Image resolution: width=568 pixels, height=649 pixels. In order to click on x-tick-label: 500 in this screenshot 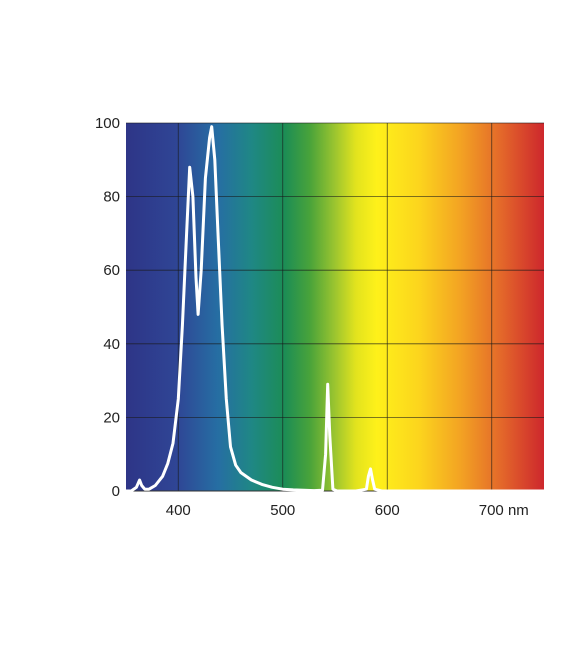, I will do `click(282, 510)`.